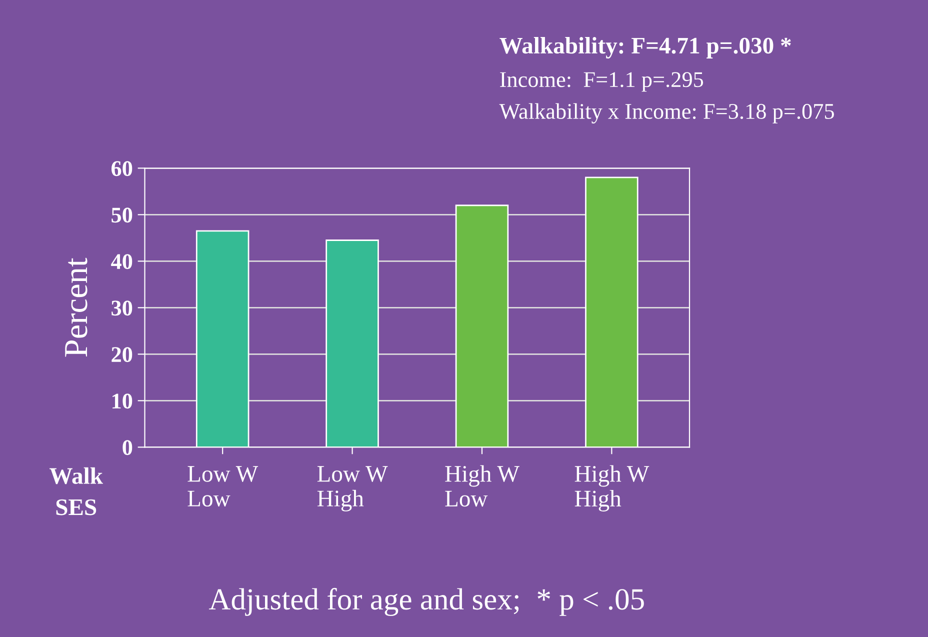 This screenshot has height=637, width=928. What do you see at coordinates (666, 113) in the screenshot?
I see `text: Walkability x Income: F=3.18 p=.075` at bounding box center [666, 113].